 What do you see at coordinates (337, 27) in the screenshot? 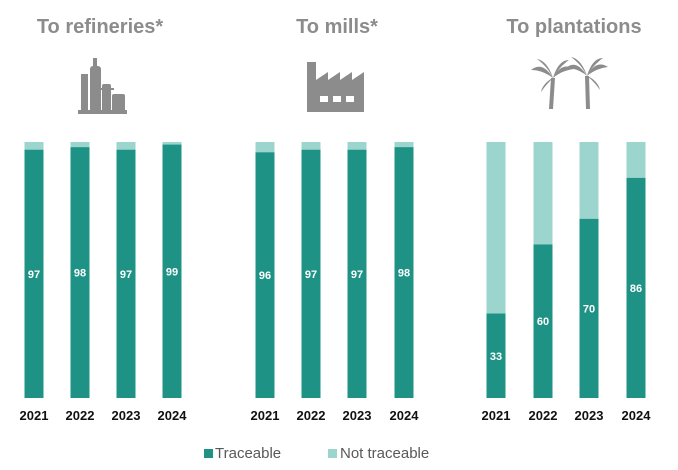
I see `panel-title-mills: To mills*` at bounding box center [337, 27].